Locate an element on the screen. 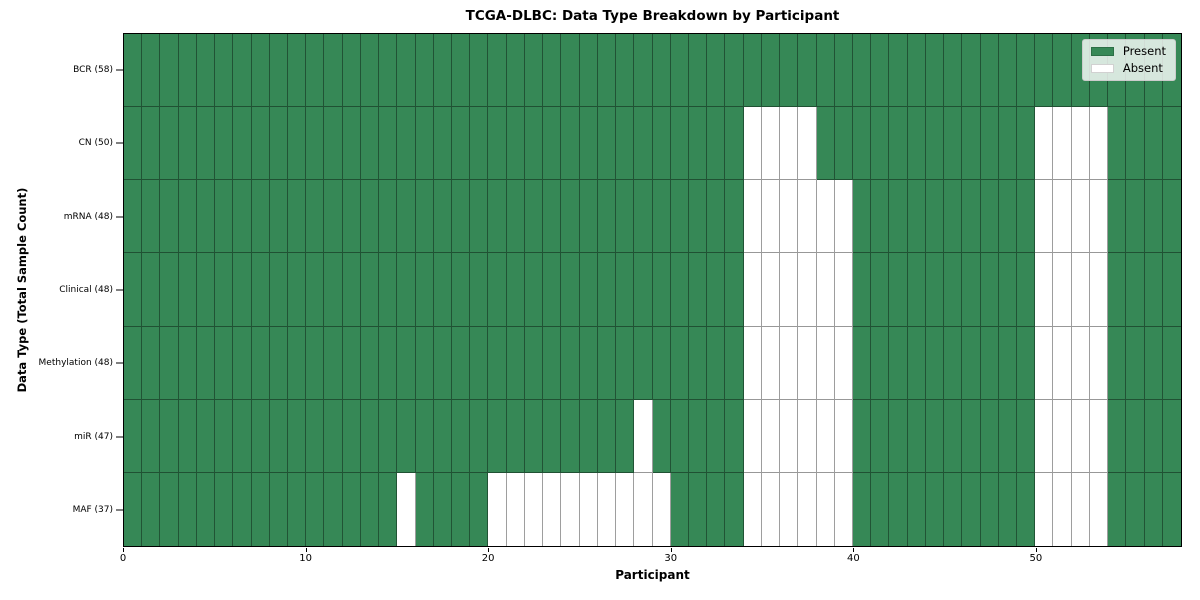 The image size is (1200, 600). y-tick-label: miR (47) is located at coordinates (93, 436).